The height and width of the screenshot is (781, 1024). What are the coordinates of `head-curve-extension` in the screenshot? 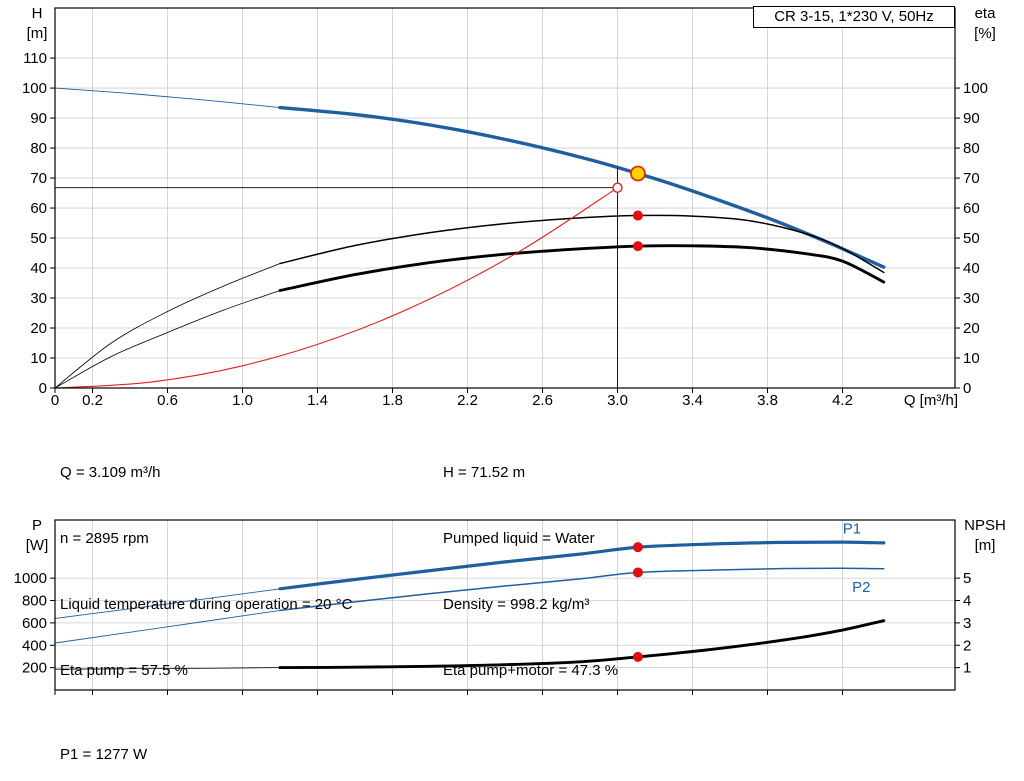 It's located at (167, 98).